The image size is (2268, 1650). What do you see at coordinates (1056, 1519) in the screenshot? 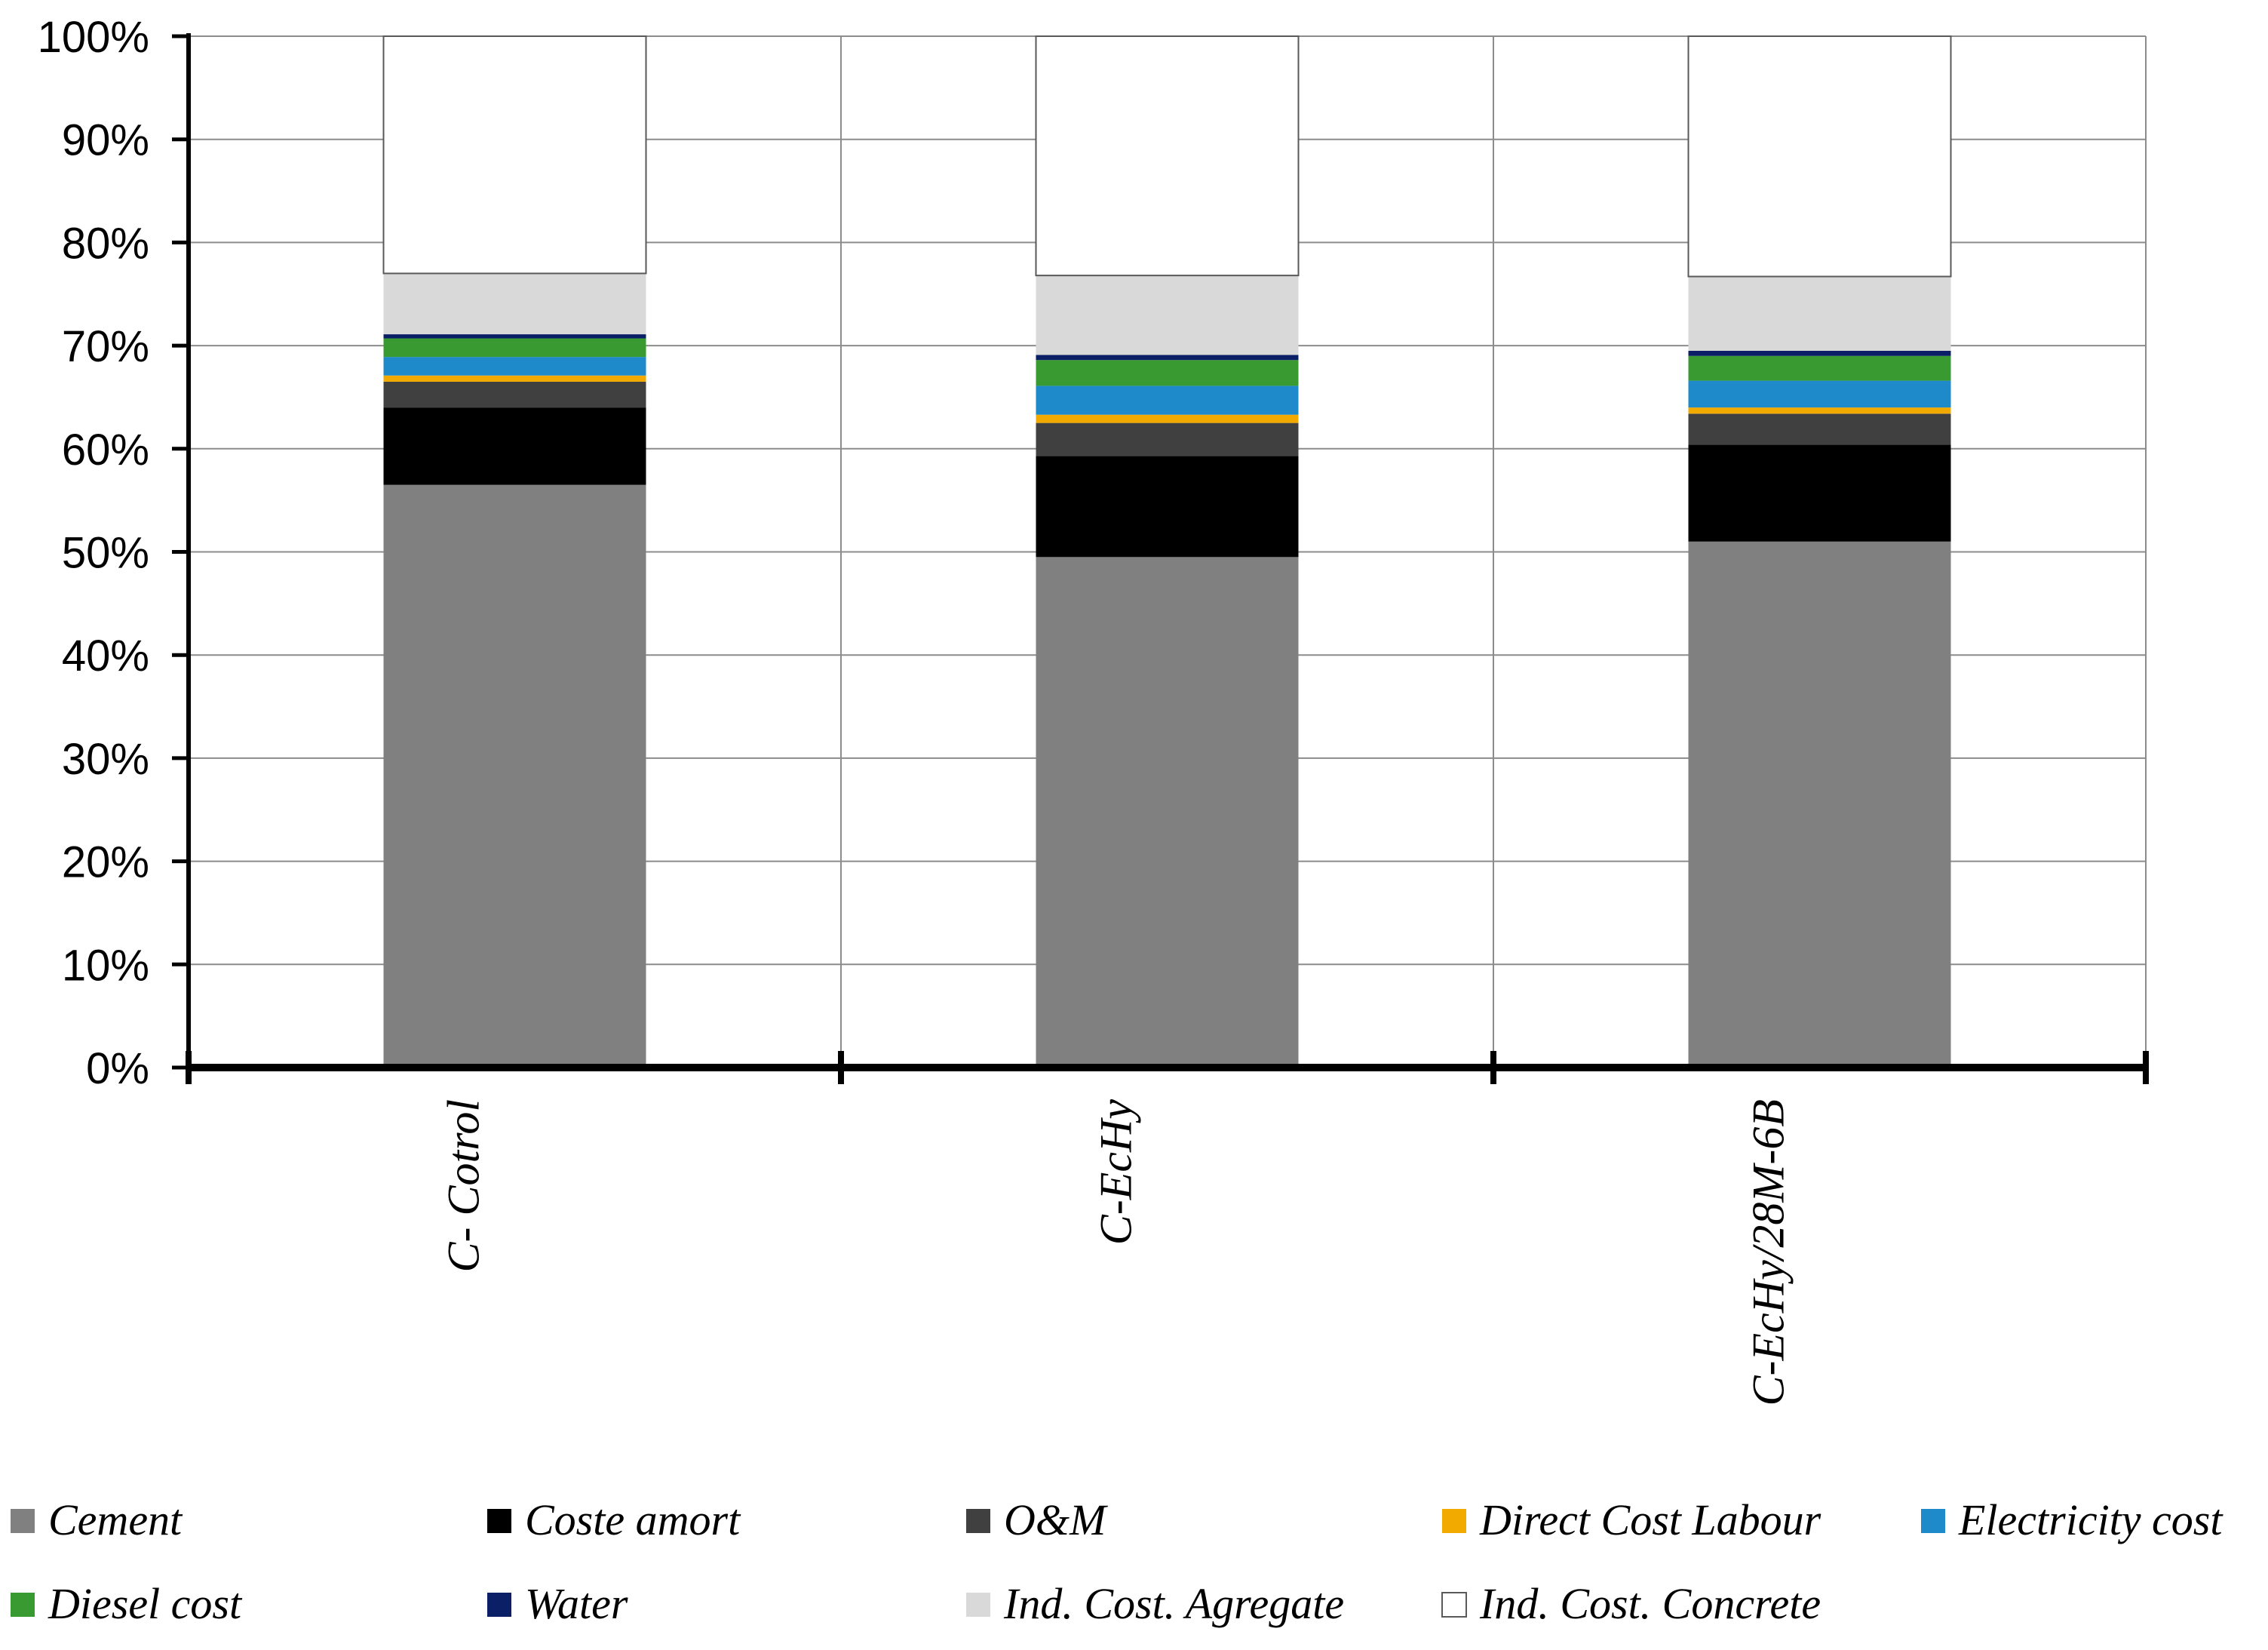
I see `legend-label: O&M` at bounding box center [1056, 1519].